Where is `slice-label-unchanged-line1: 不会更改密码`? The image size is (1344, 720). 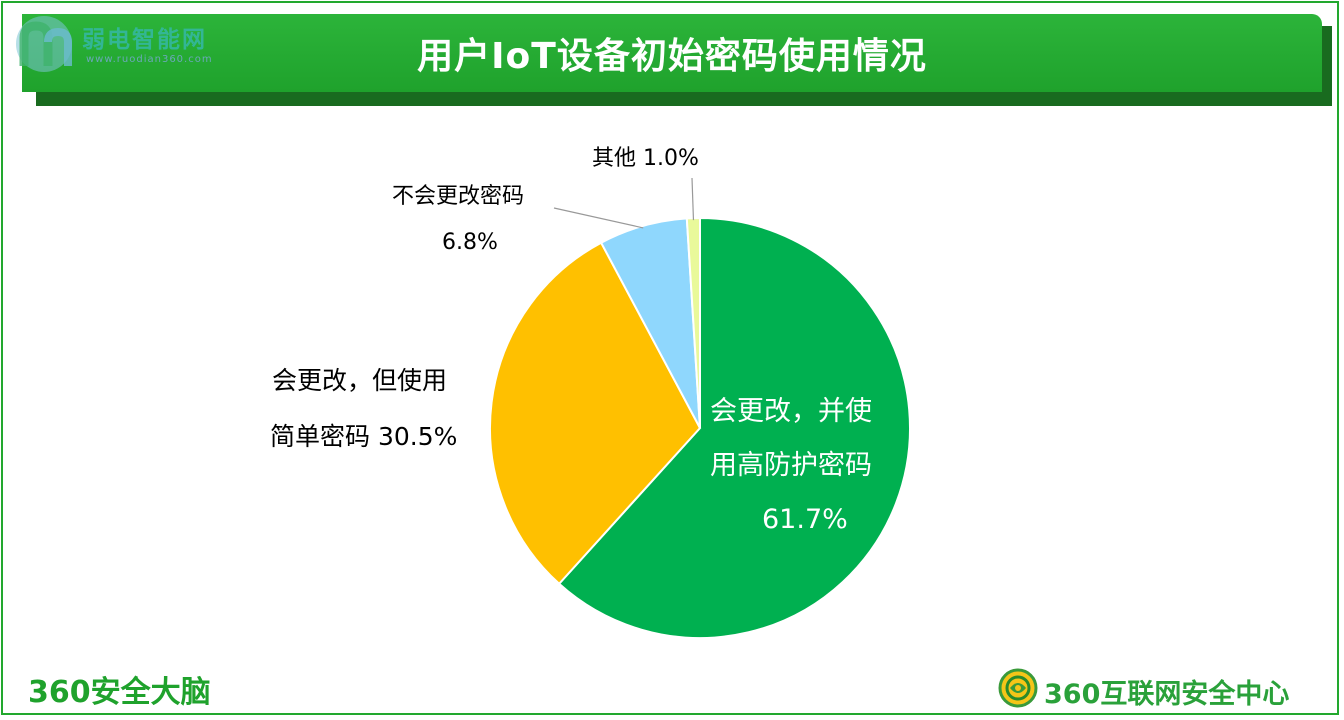 slice-label-unchanged-line1: 不会更改密码 is located at coordinates (458, 196).